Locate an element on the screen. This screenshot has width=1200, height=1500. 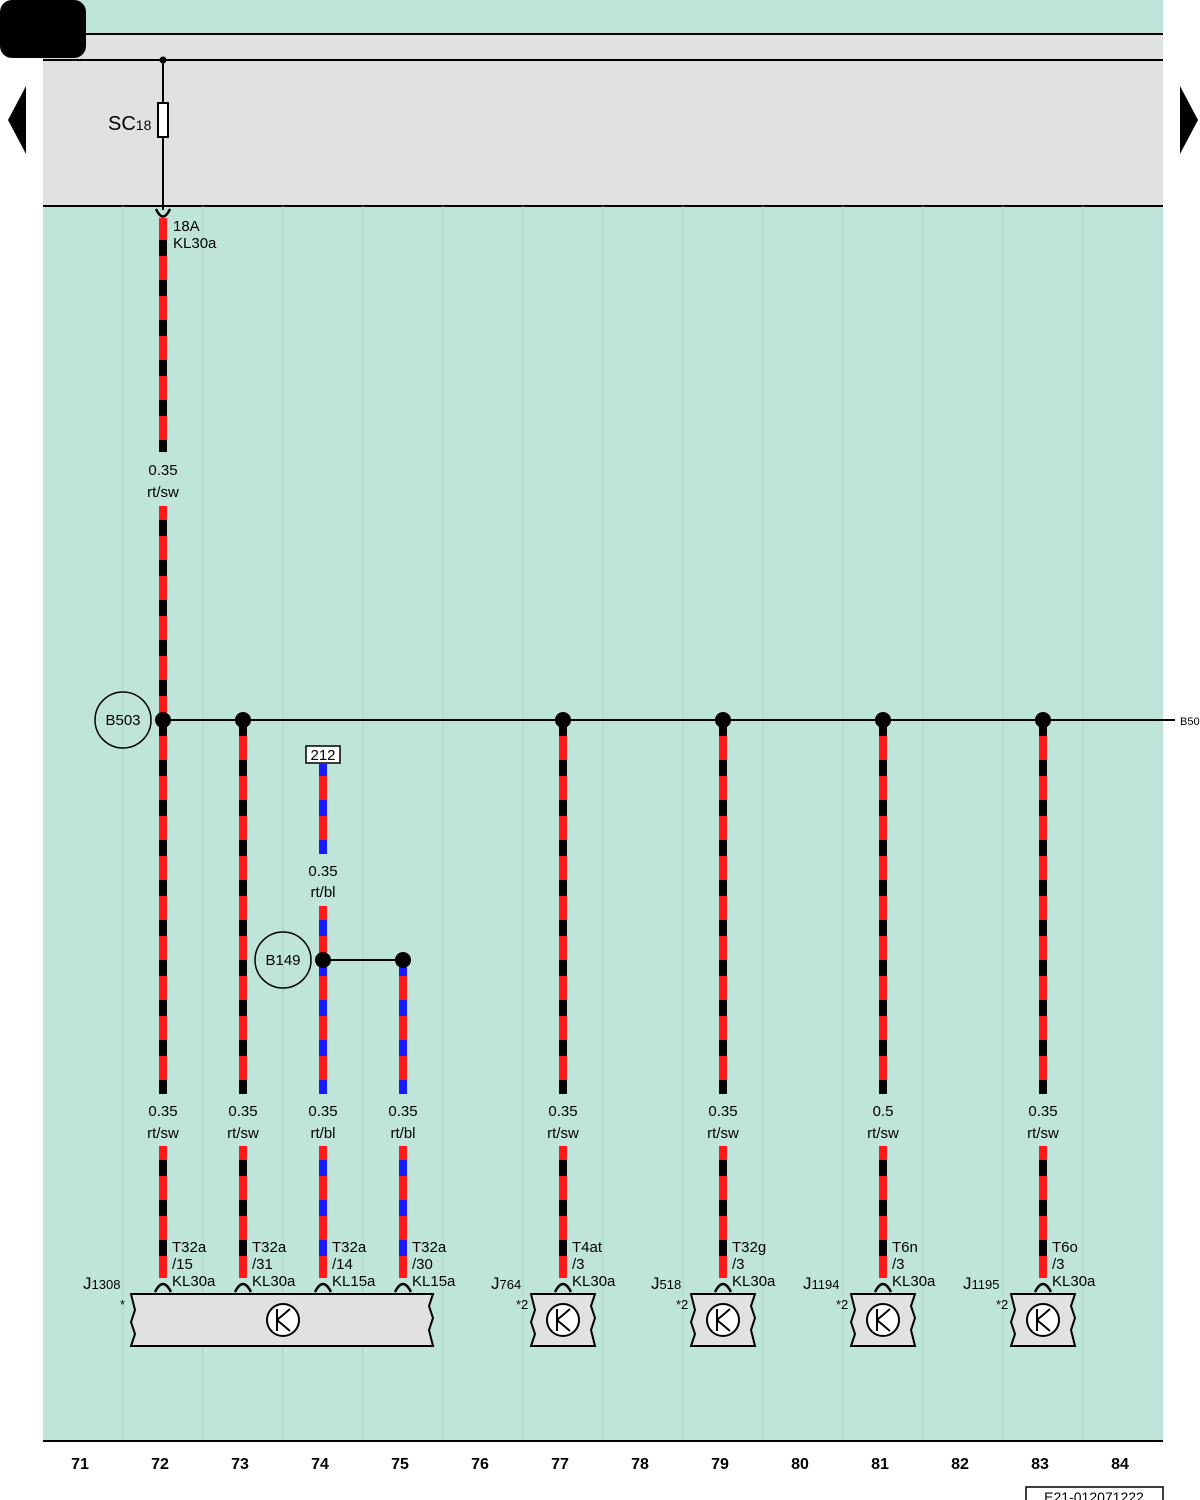
column-number: 79 is located at coordinates (720, 1464).